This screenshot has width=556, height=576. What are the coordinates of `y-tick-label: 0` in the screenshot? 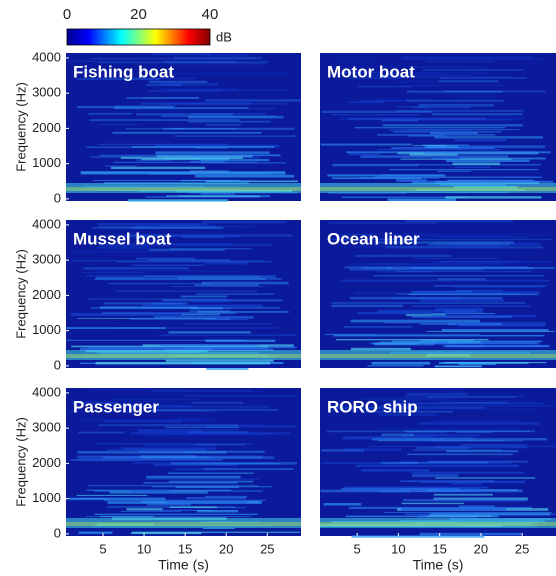 It's located at (57, 364).